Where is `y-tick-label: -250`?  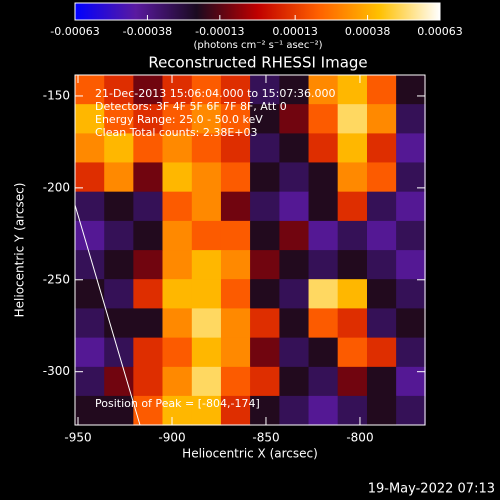
y-tick-label: -250 is located at coordinates (56, 279).